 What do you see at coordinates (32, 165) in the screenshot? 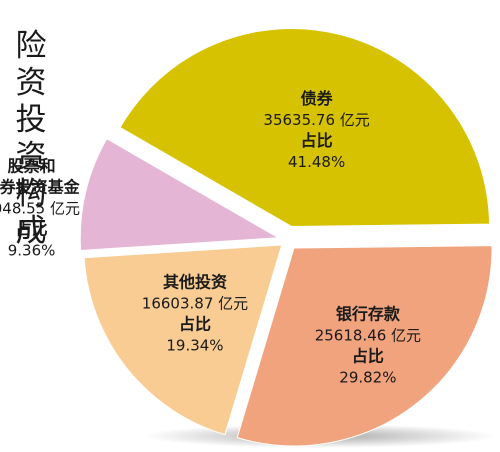
I see `slice-label: 股票和` at bounding box center [32, 165].